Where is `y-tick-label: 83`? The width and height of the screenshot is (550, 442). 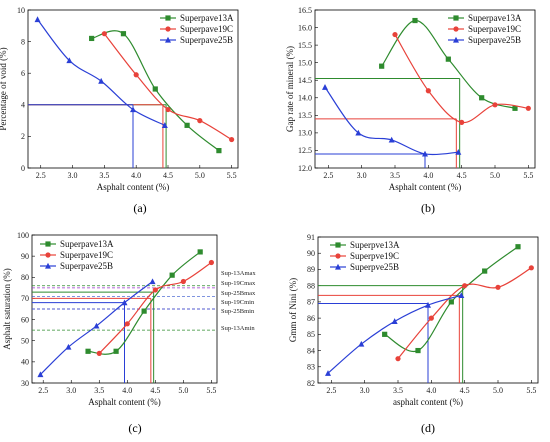
y-tick-label: 83 is located at coordinates (311, 367).